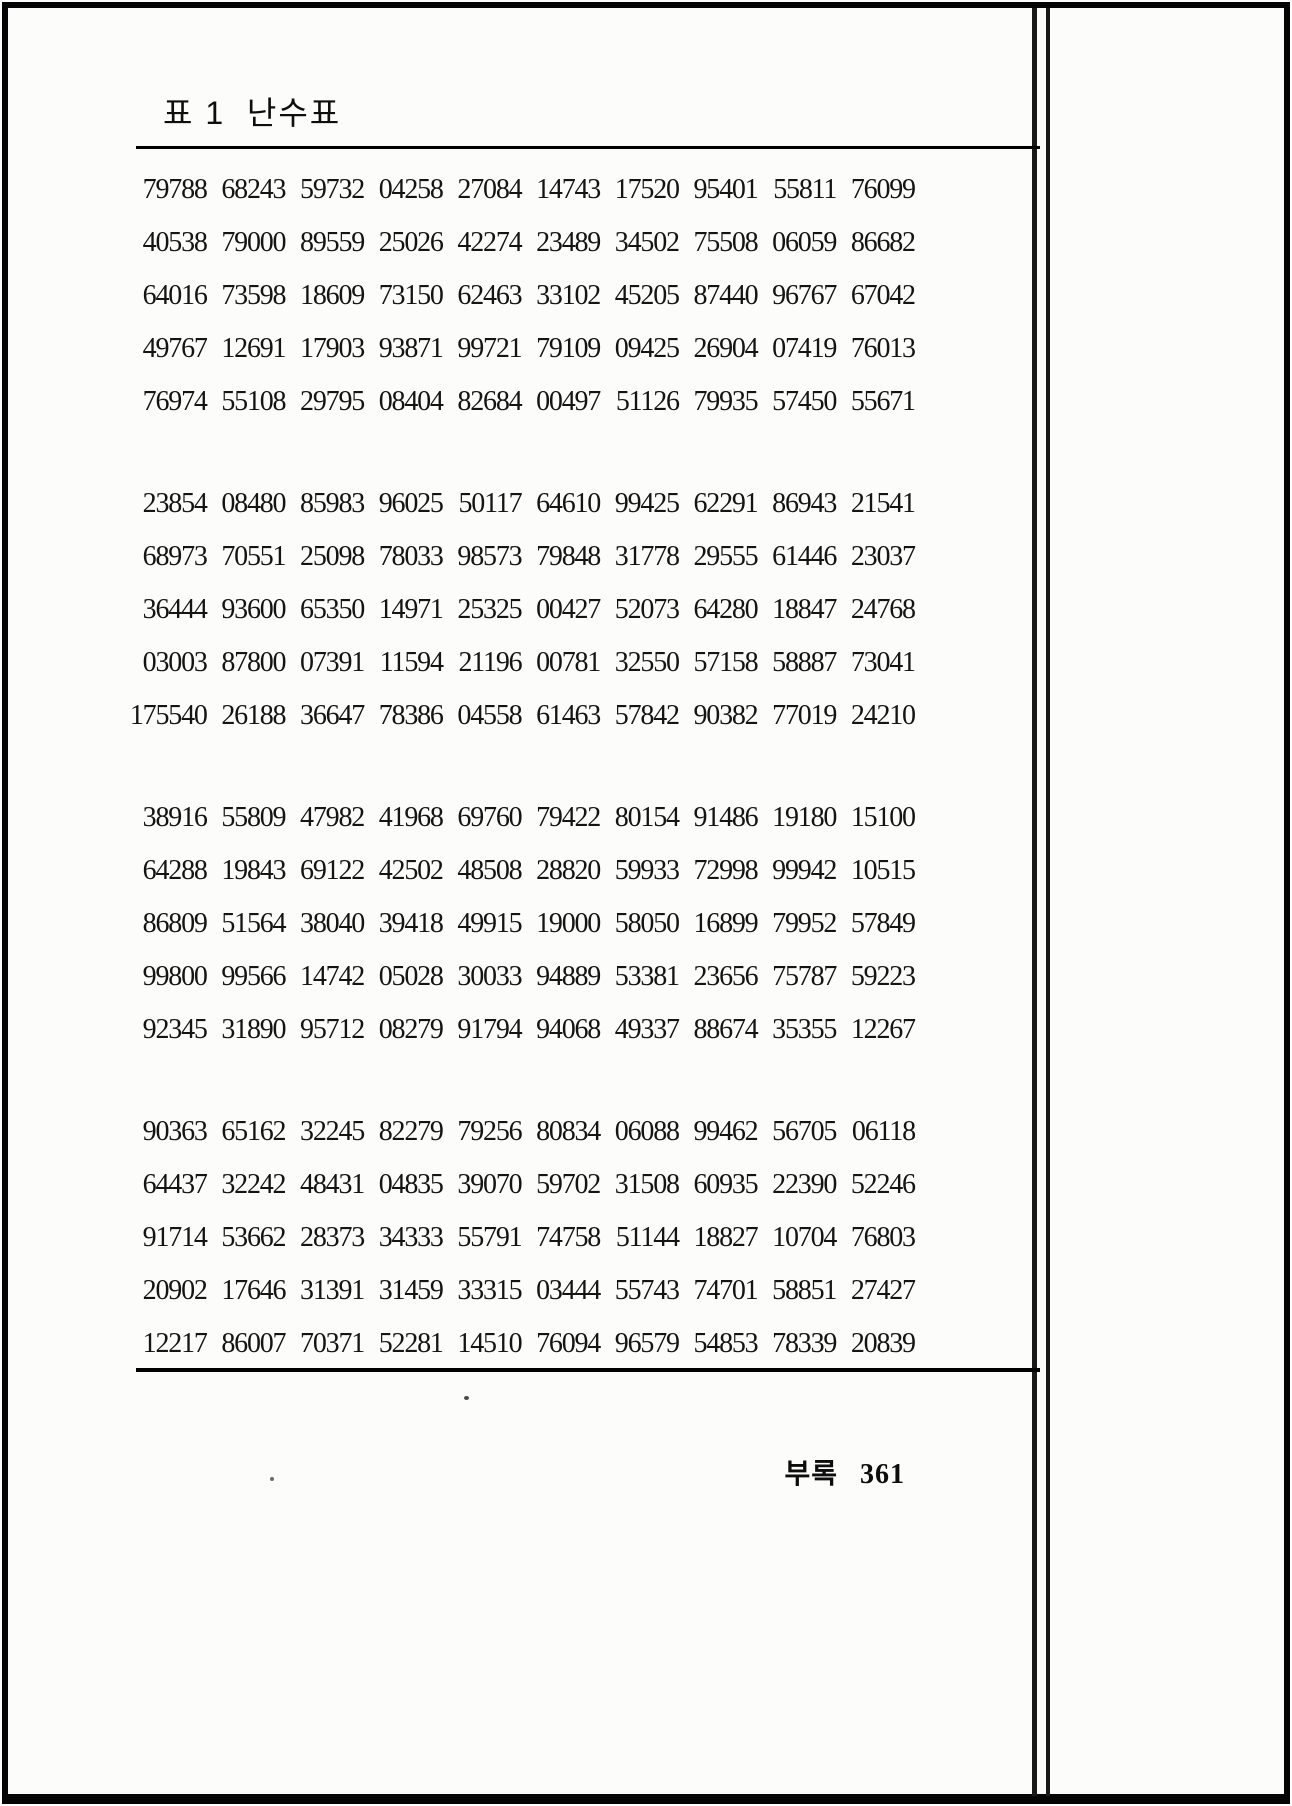 The image size is (1292, 1806). I want to click on table-cell: 68243, so click(253, 189).